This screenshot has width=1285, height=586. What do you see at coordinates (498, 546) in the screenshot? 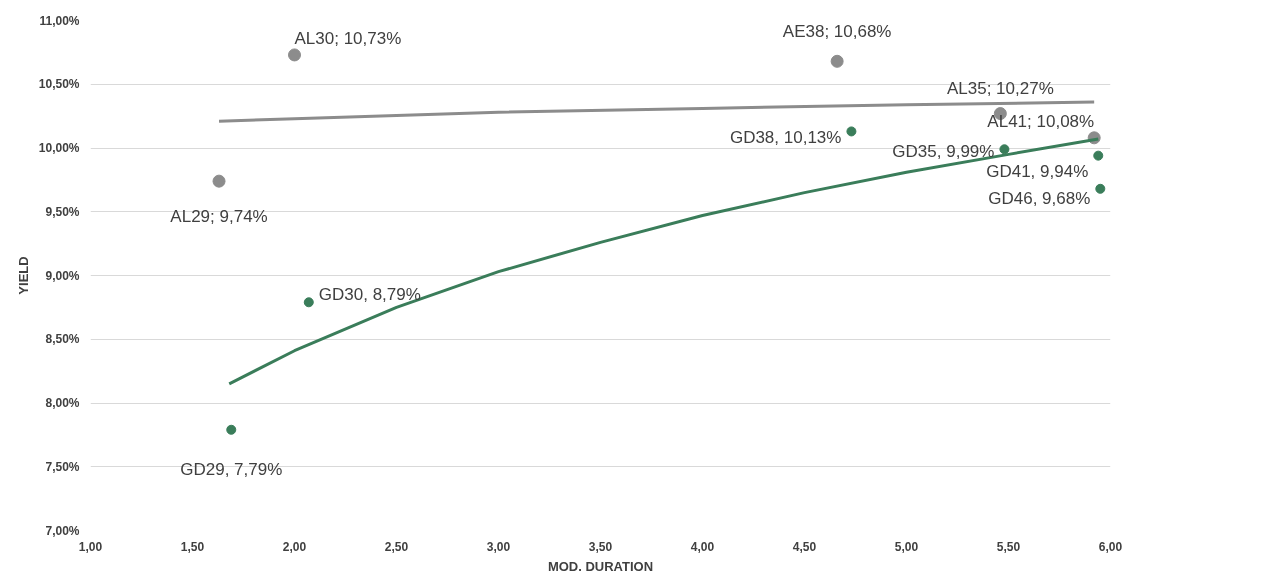
I see `x-tick-label: 3,00` at bounding box center [498, 546].